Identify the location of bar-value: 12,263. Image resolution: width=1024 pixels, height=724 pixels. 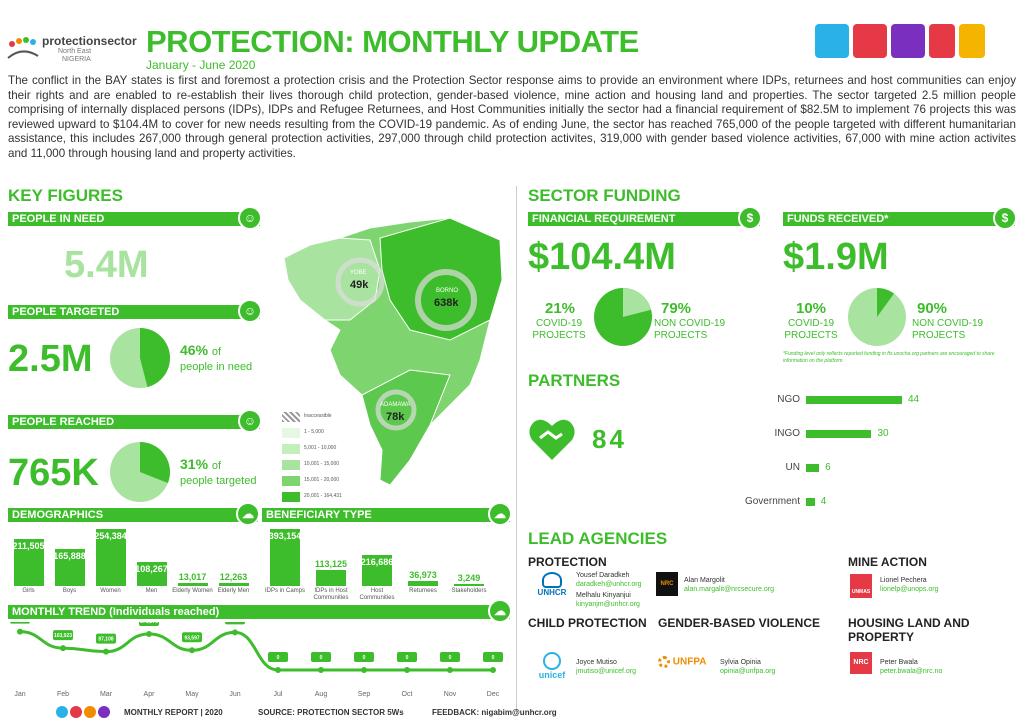
(233, 577).